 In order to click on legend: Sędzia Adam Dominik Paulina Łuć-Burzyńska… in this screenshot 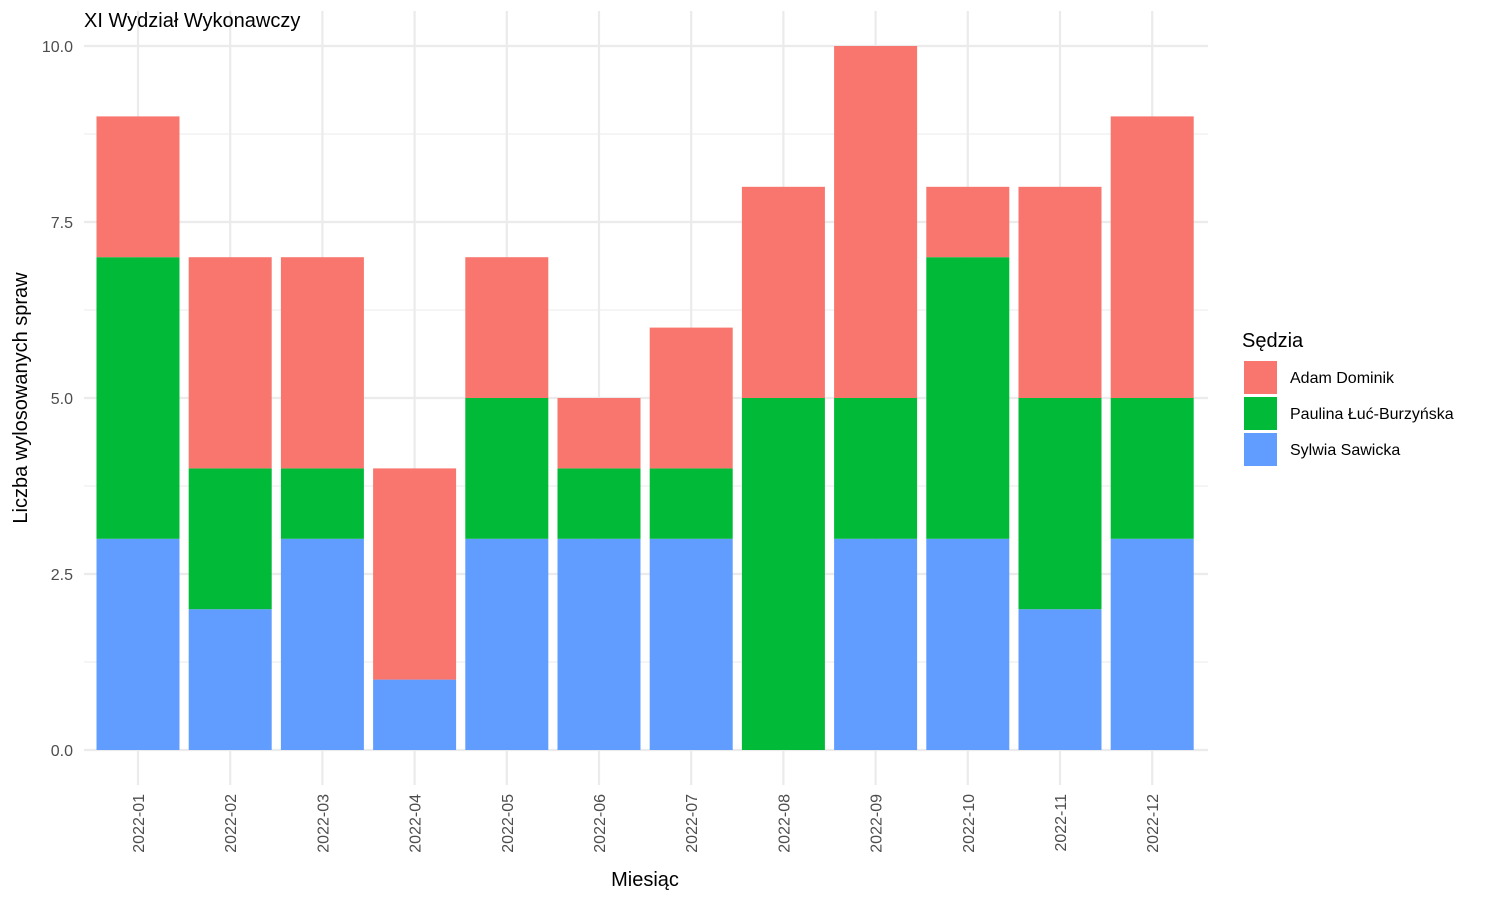, I will do `click(1348, 398)`.